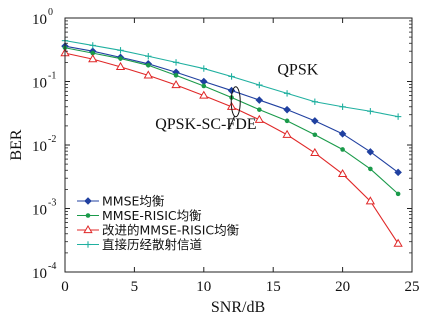 The width and height of the screenshot is (432, 320). Describe the element at coordinates (152, 244) in the screenshot. I see `legend-label: 直接历经散射信道` at that location.